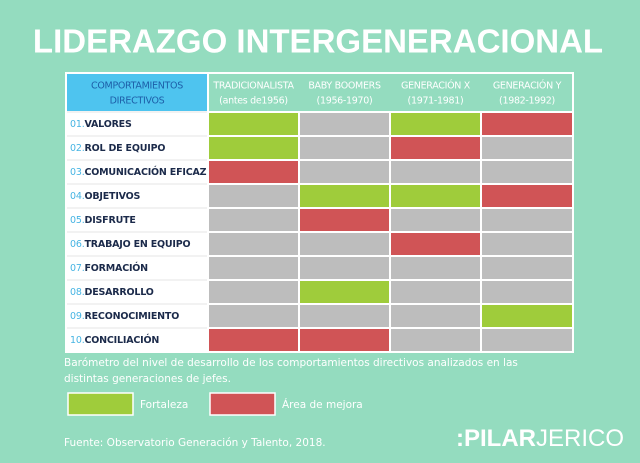 Image resolution: width=640 pixels, height=463 pixels. What do you see at coordinates (436, 86) in the screenshot?
I see `header-text: GENERACIÓN X` at bounding box center [436, 86].